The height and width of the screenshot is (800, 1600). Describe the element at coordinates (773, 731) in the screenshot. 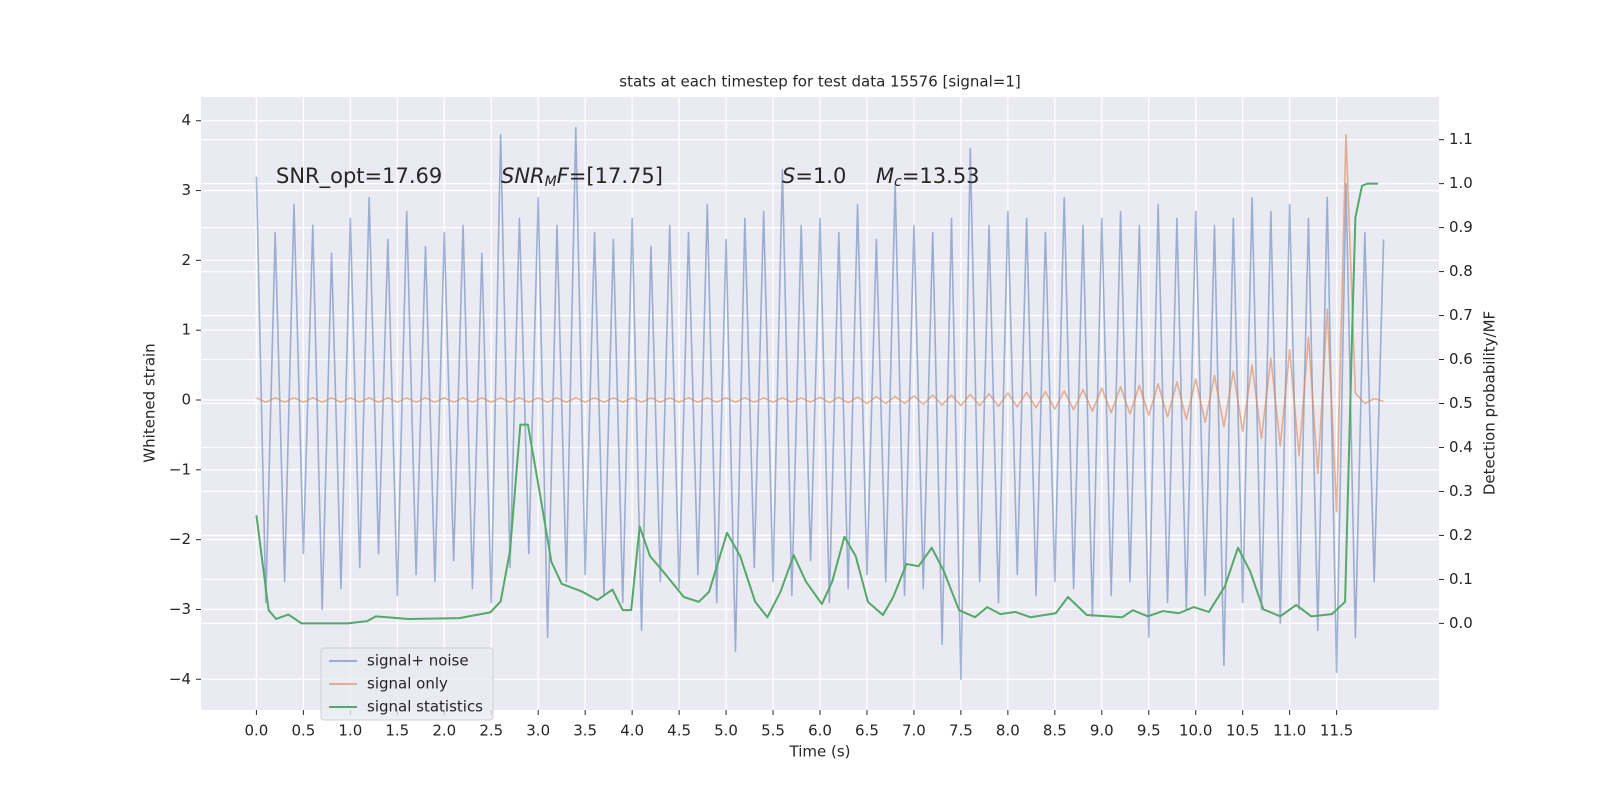

I see `x-tick-label: 5.5` at that location.